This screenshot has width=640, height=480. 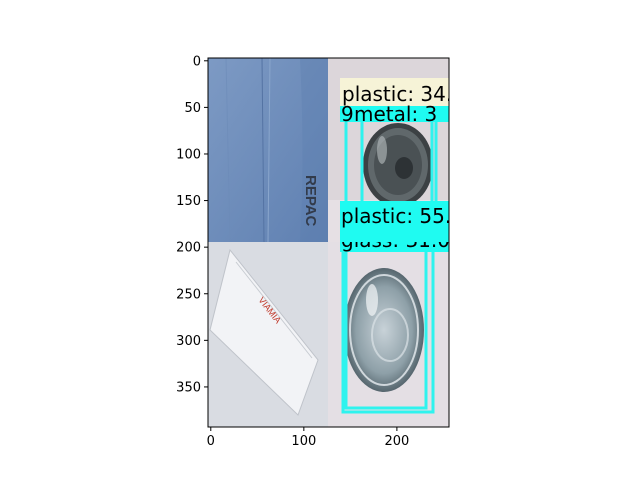 I want to click on cardboard-print-text: REPAC, so click(x=310, y=201).